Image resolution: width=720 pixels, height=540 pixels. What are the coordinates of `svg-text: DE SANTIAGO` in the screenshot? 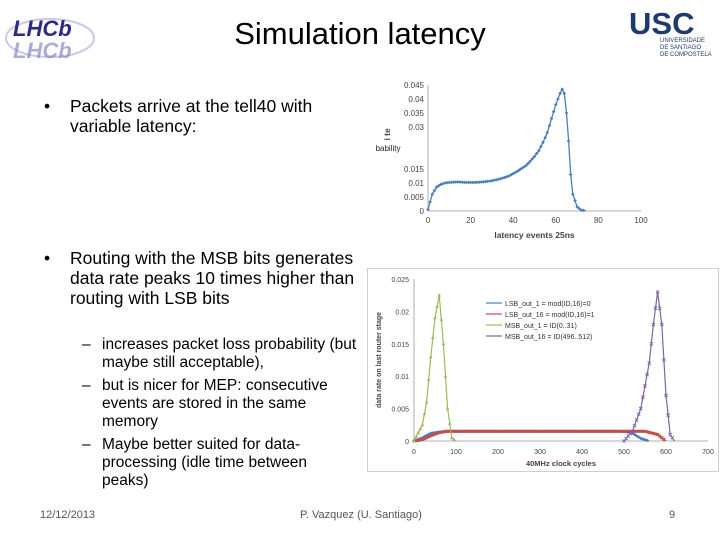 It's located at (680, 48).